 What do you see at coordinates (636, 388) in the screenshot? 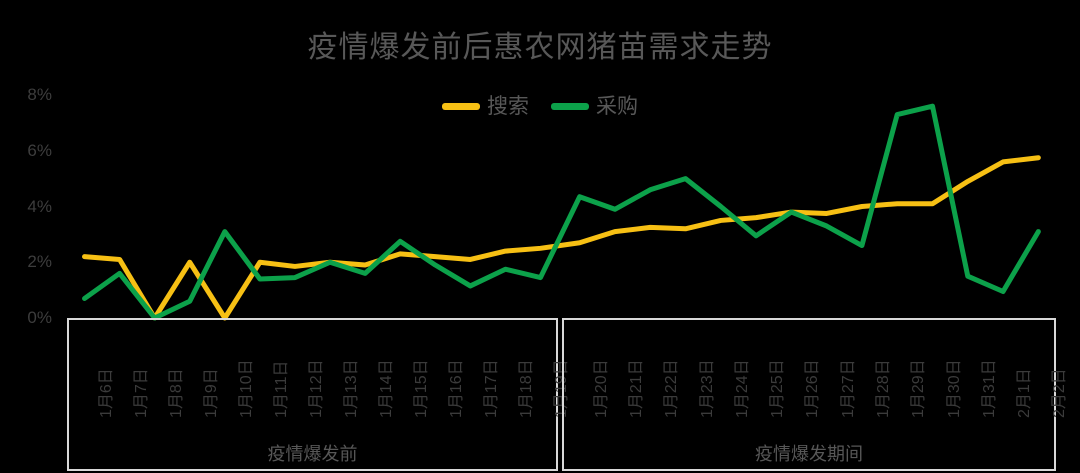
I see `x-tick-label: 1月21日` at bounding box center [636, 388].